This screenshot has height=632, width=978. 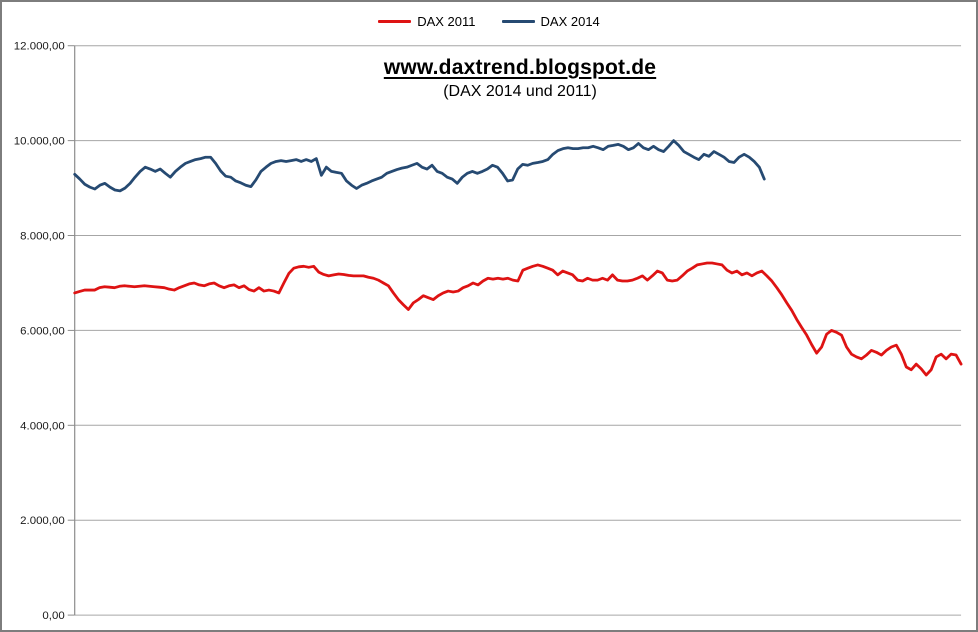 What do you see at coordinates (42, 521) in the screenshot?
I see `y-axis-label: 2.000,00` at bounding box center [42, 521].